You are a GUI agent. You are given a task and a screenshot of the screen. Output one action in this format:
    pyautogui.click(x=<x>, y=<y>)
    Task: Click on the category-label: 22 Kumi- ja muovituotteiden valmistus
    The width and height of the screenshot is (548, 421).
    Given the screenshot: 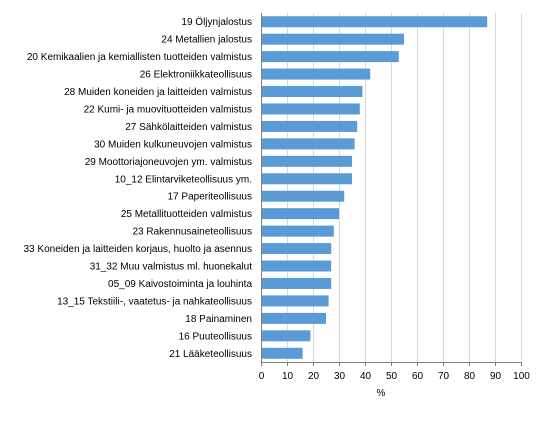 What is the action you would take?
    pyautogui.click(x=168, y=109)
    